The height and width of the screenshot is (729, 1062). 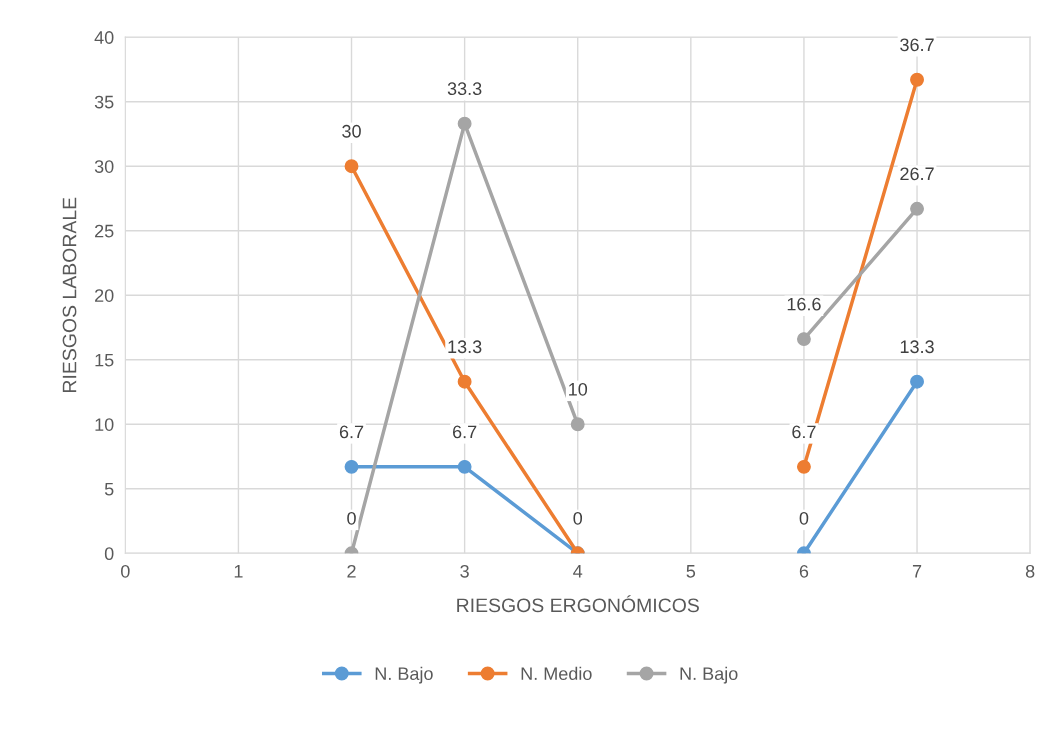 I want to click on x-tick-label: 5, so click(x=691, y=571).